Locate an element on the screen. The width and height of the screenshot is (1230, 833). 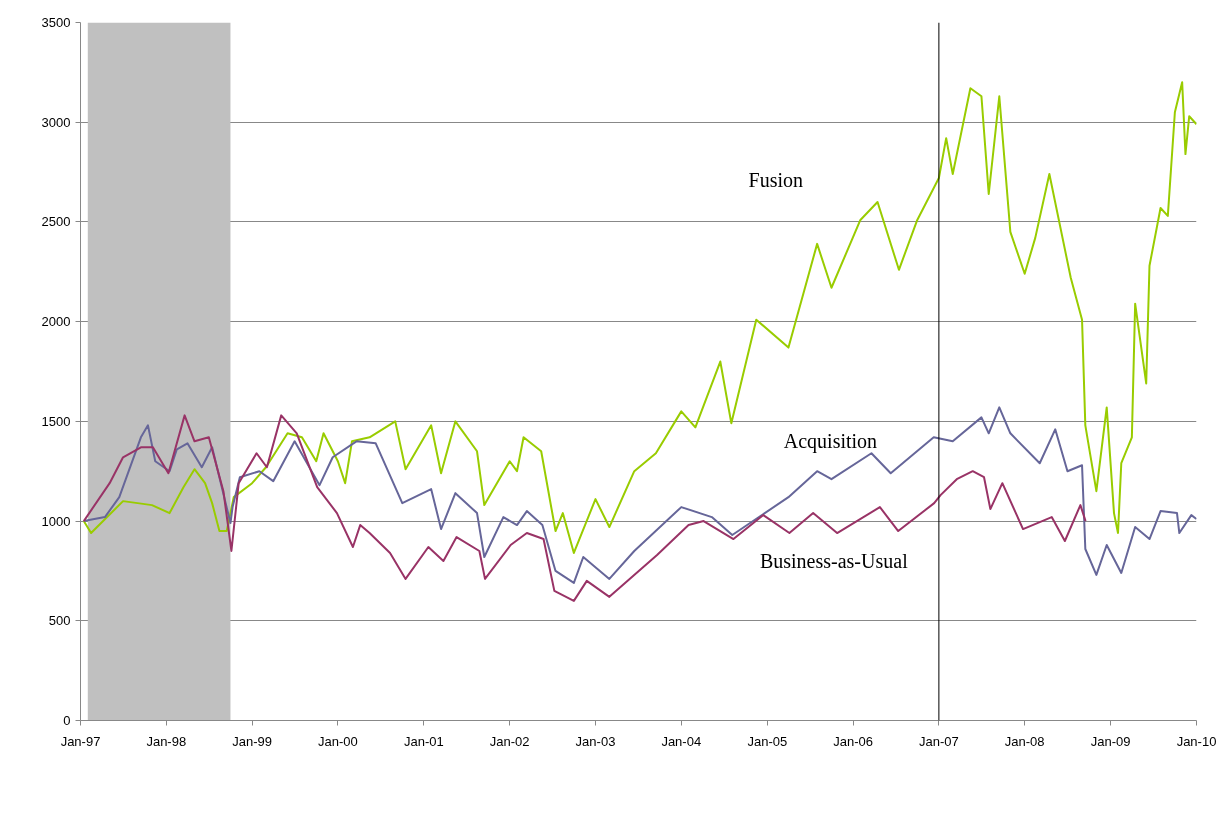
y-tick-label: 500 is located at coordinates (59, 621).